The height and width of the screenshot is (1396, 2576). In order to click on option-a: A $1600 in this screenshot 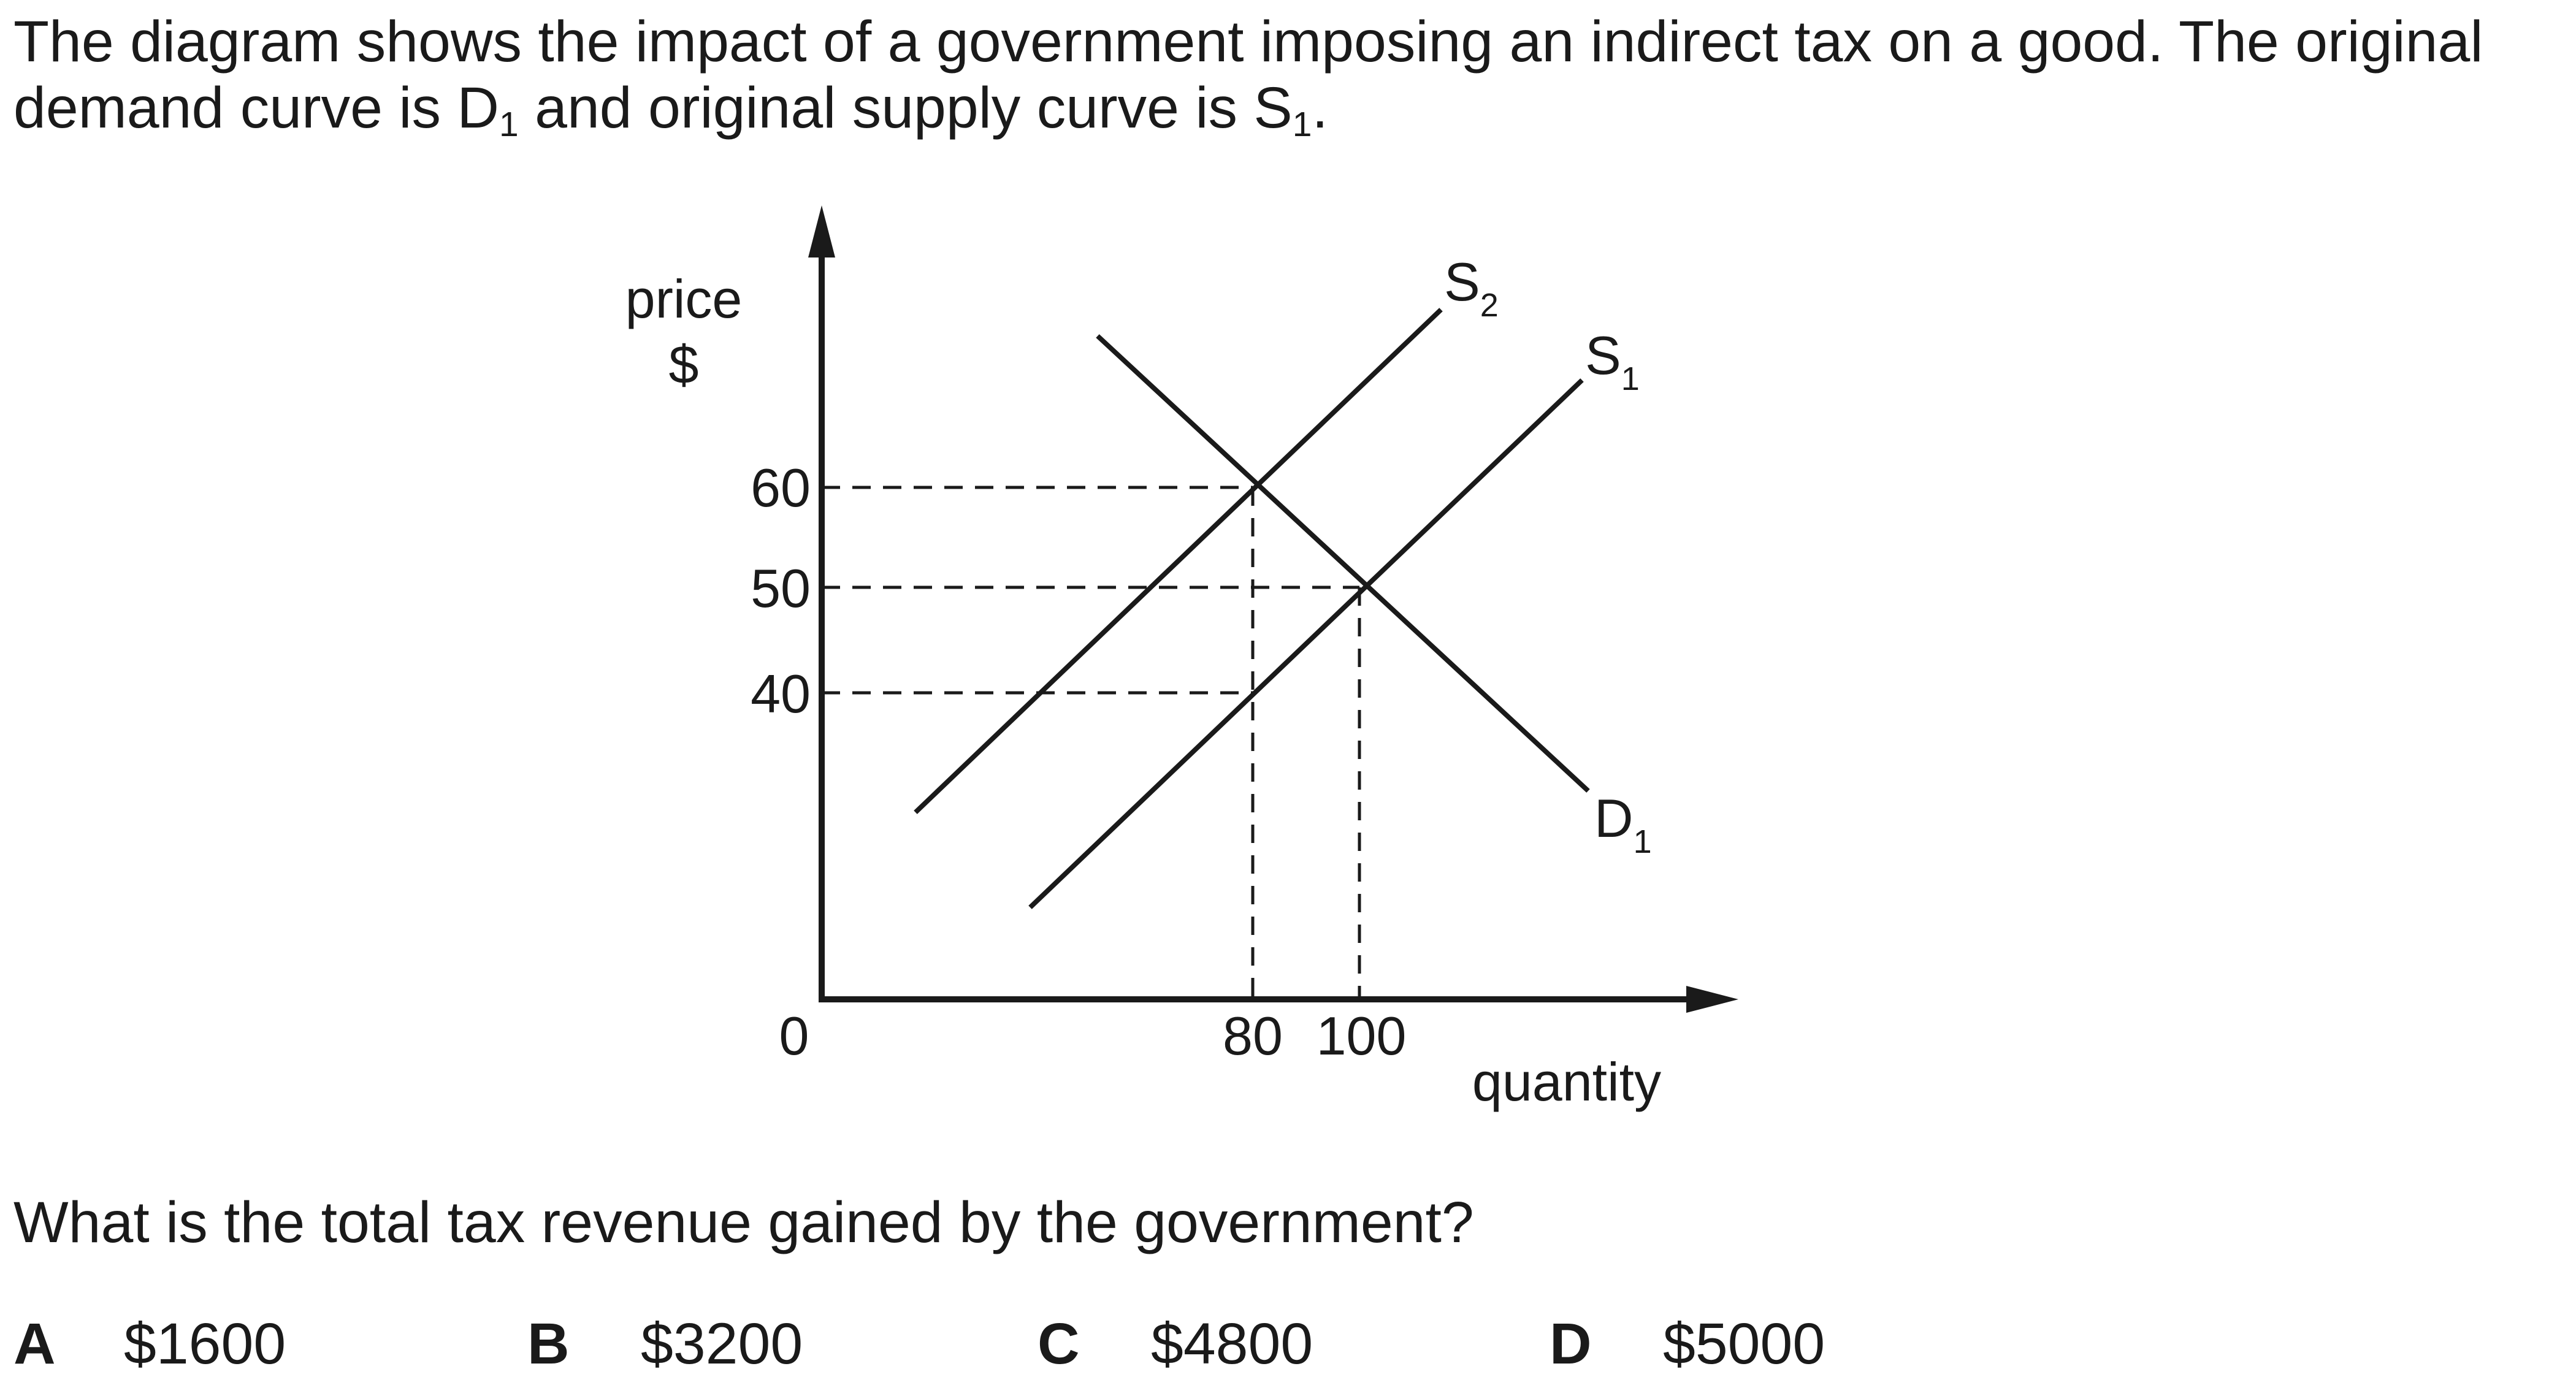, I will do `click(149, 1344)`.